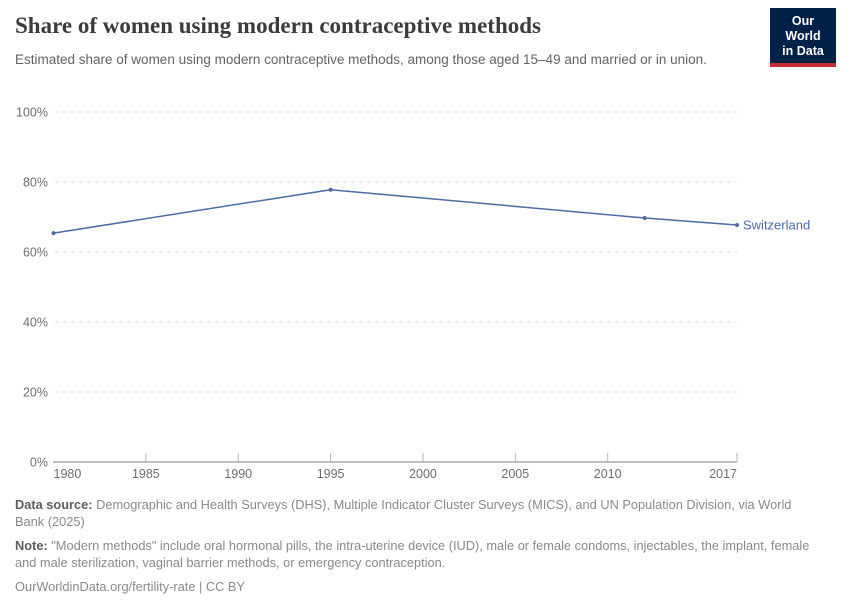  Describe the element at coordinates (423, 474) in the screenshot. I see `x-axis-tick-label: 2000` at that location.